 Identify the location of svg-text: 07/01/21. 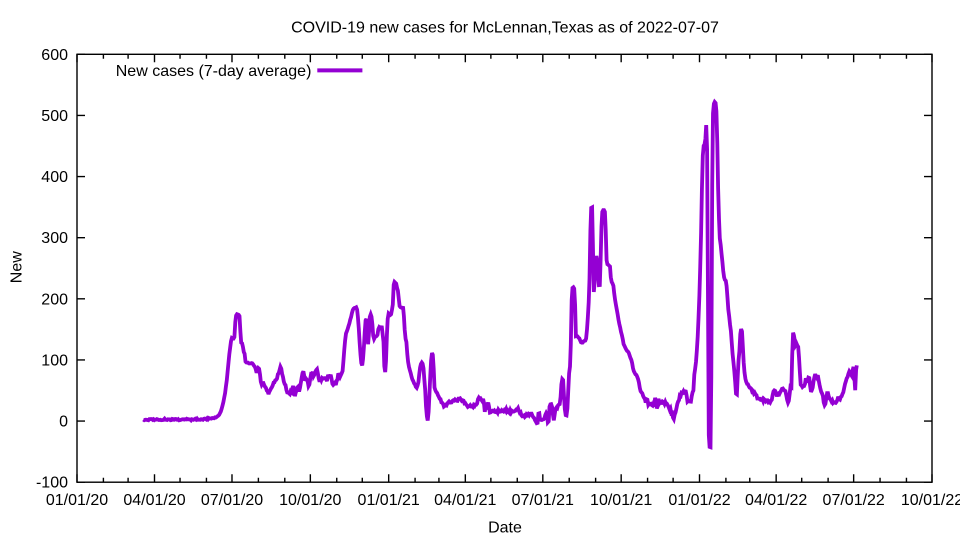
(543, 500).